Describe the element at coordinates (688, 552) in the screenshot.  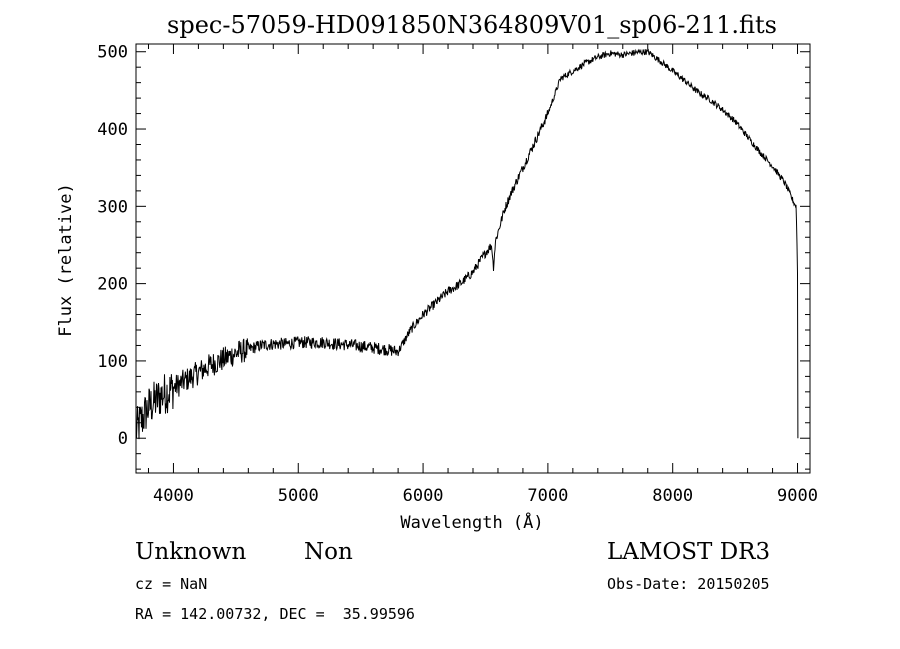
I see `survey-name: LAMOST DR3` at that location.